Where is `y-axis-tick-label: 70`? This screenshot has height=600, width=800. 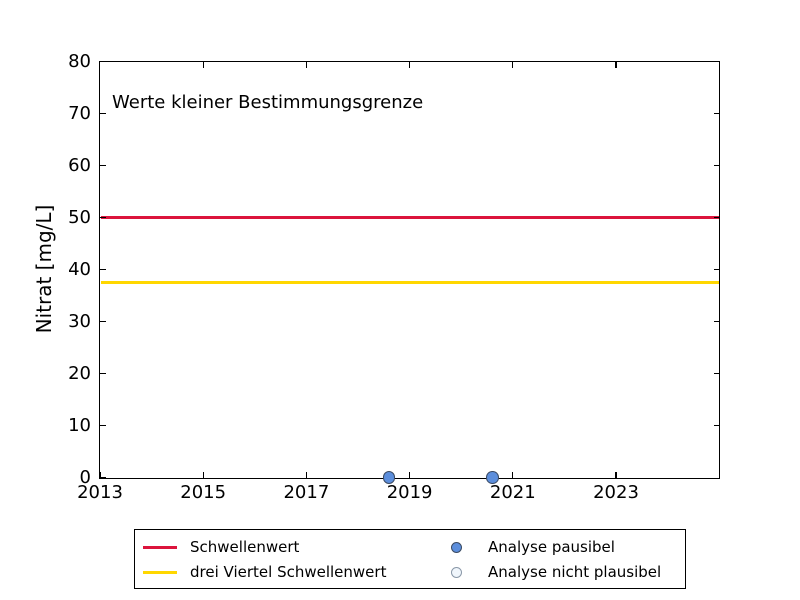 y-axis-tick-label: 70 is located at coordinates (79, 113).